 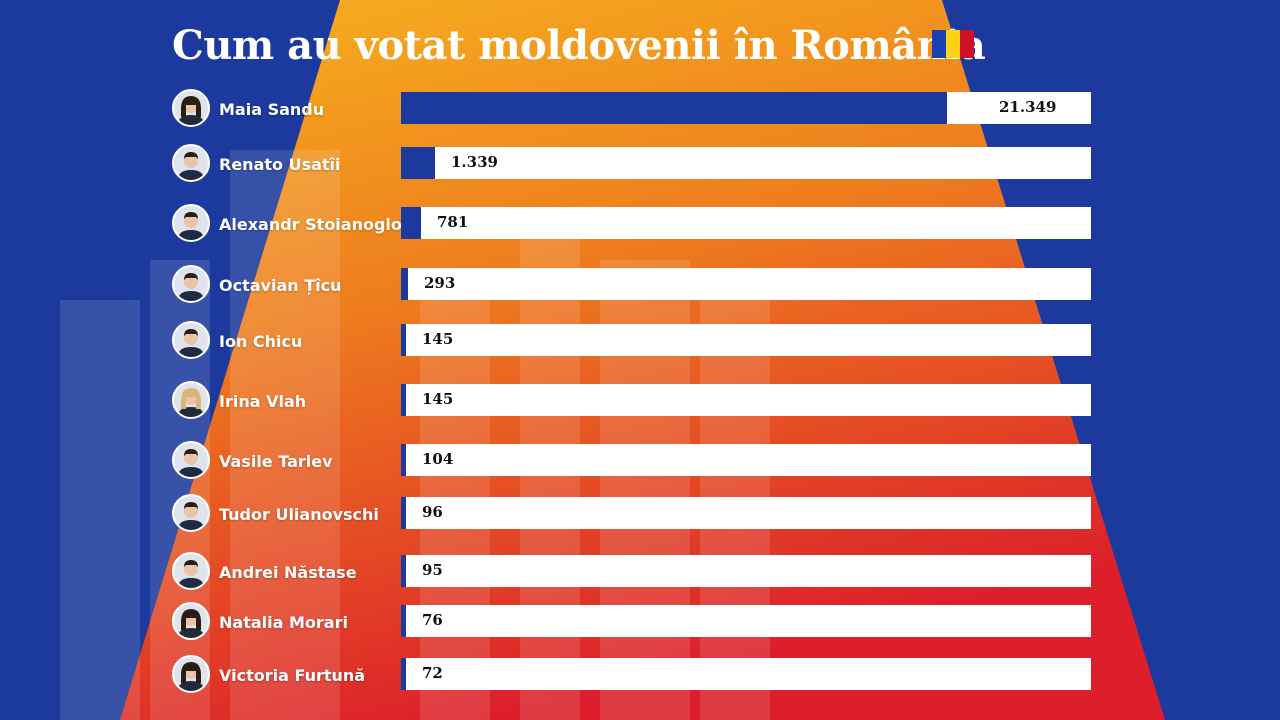 I want to click on bar-row: Irina Vlah 145, so click(x=640, y=404).